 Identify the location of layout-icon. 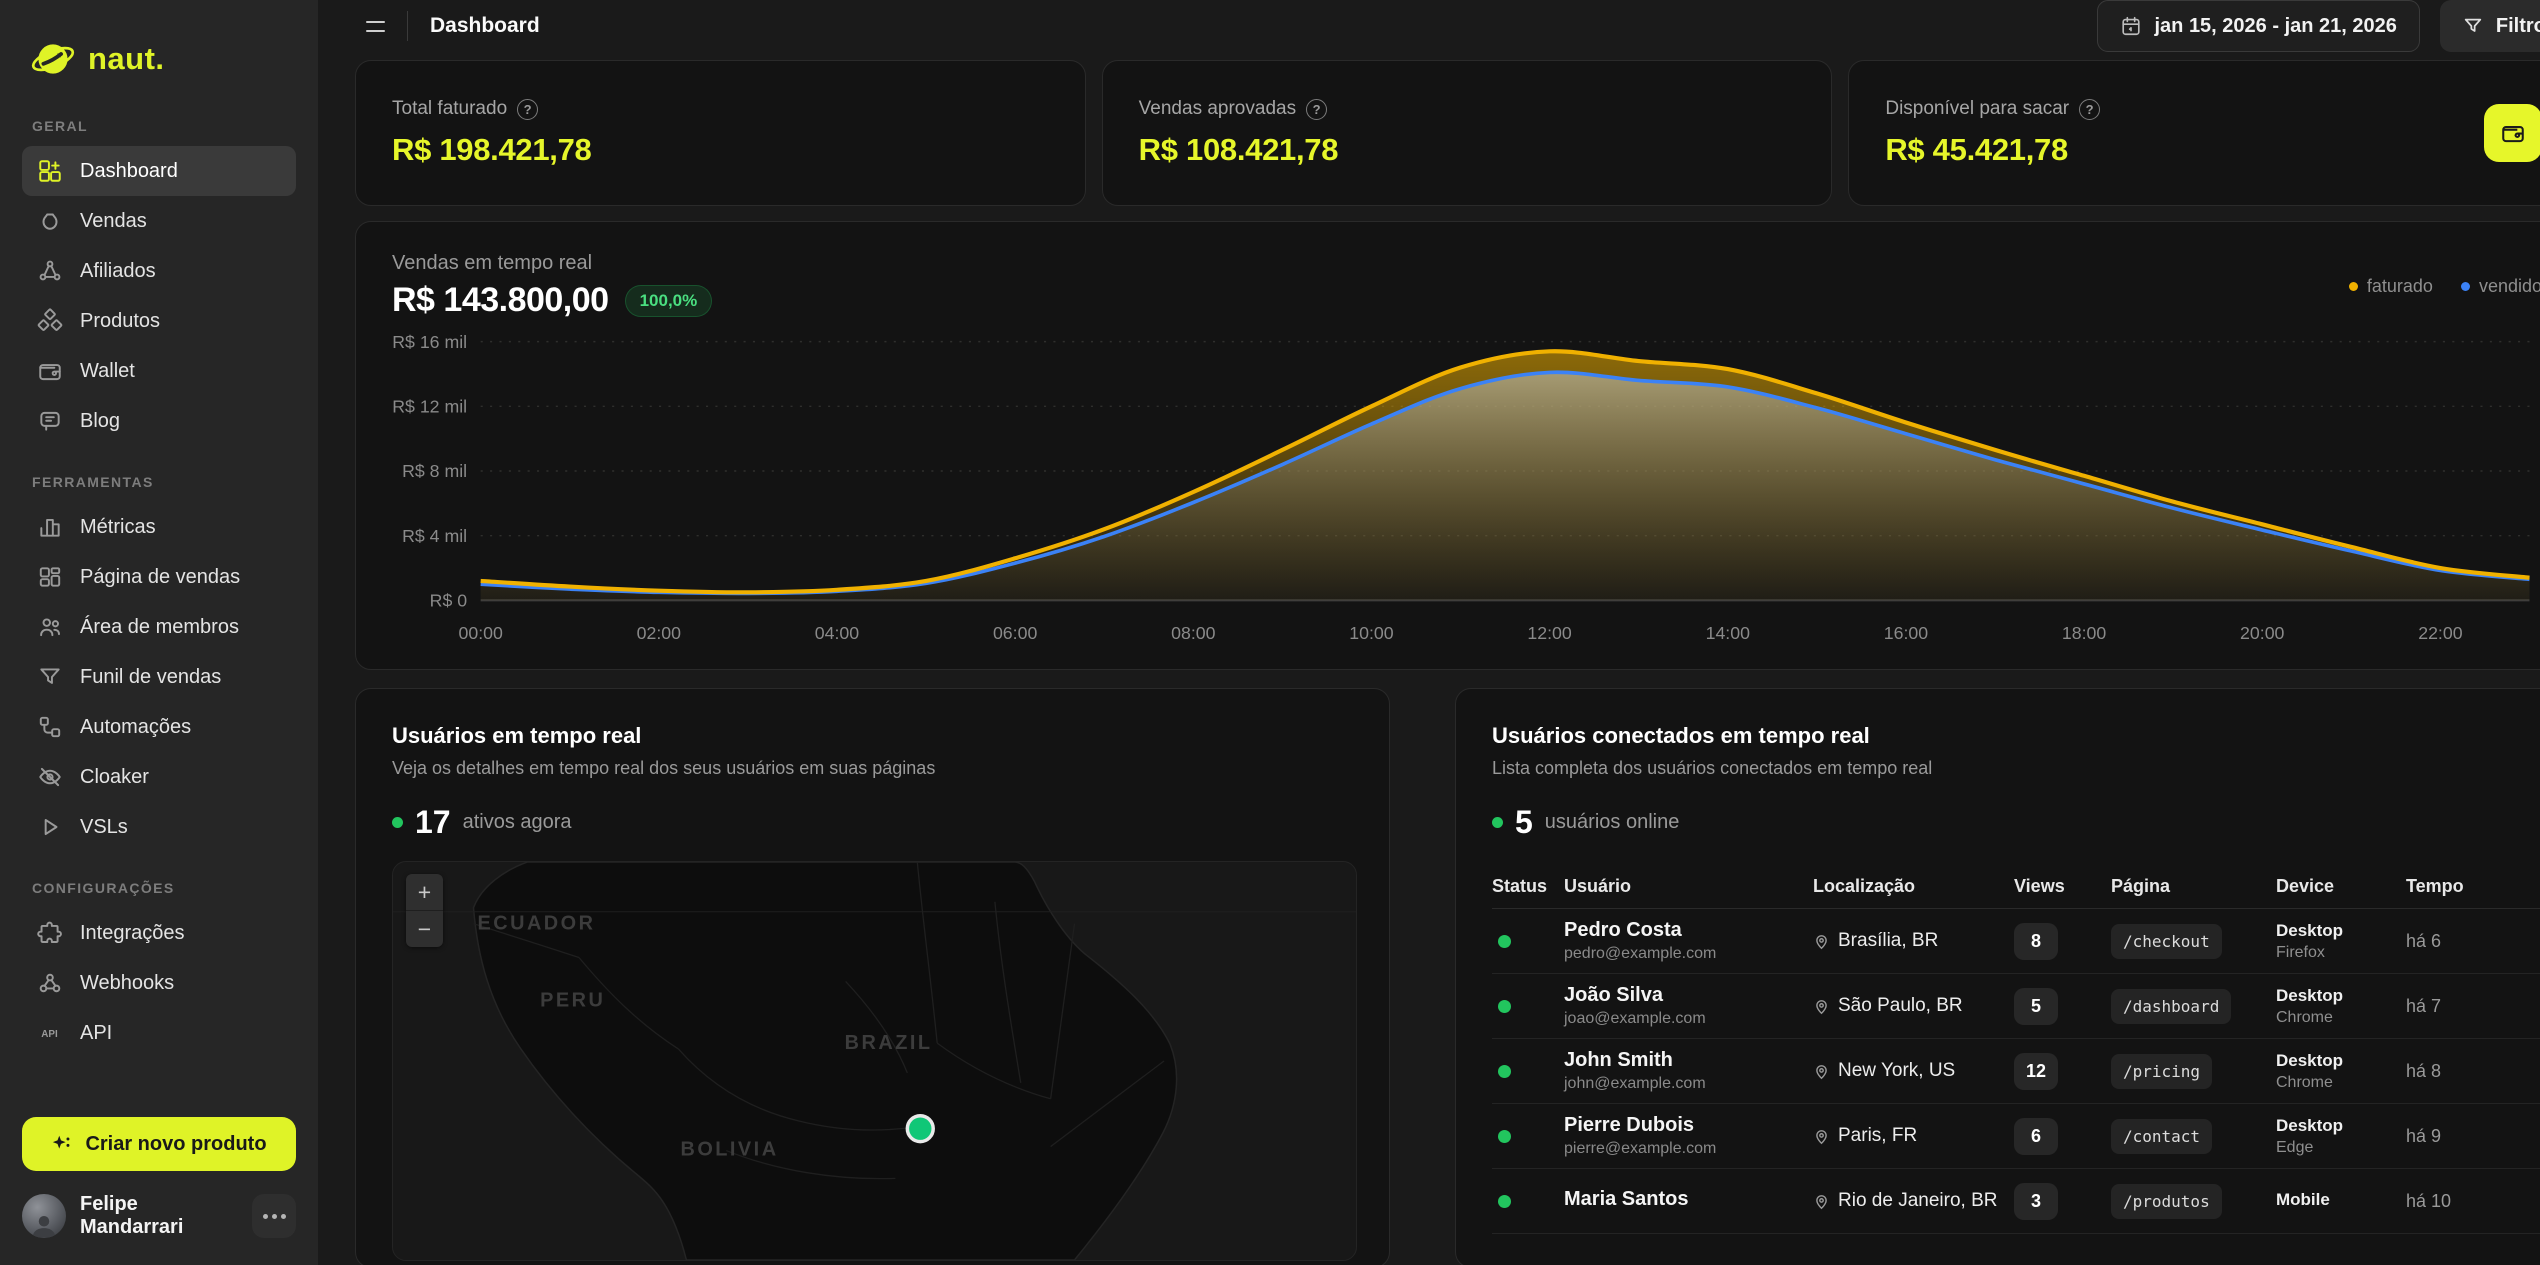
(49, 577).